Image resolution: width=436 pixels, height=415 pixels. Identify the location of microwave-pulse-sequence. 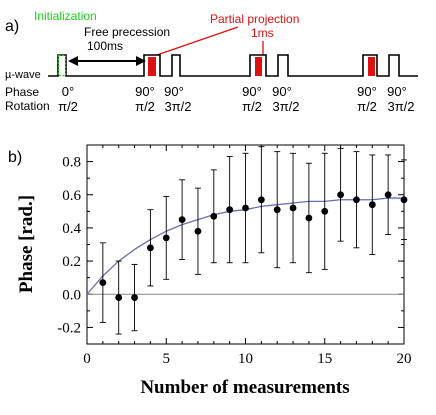
(233, 65).